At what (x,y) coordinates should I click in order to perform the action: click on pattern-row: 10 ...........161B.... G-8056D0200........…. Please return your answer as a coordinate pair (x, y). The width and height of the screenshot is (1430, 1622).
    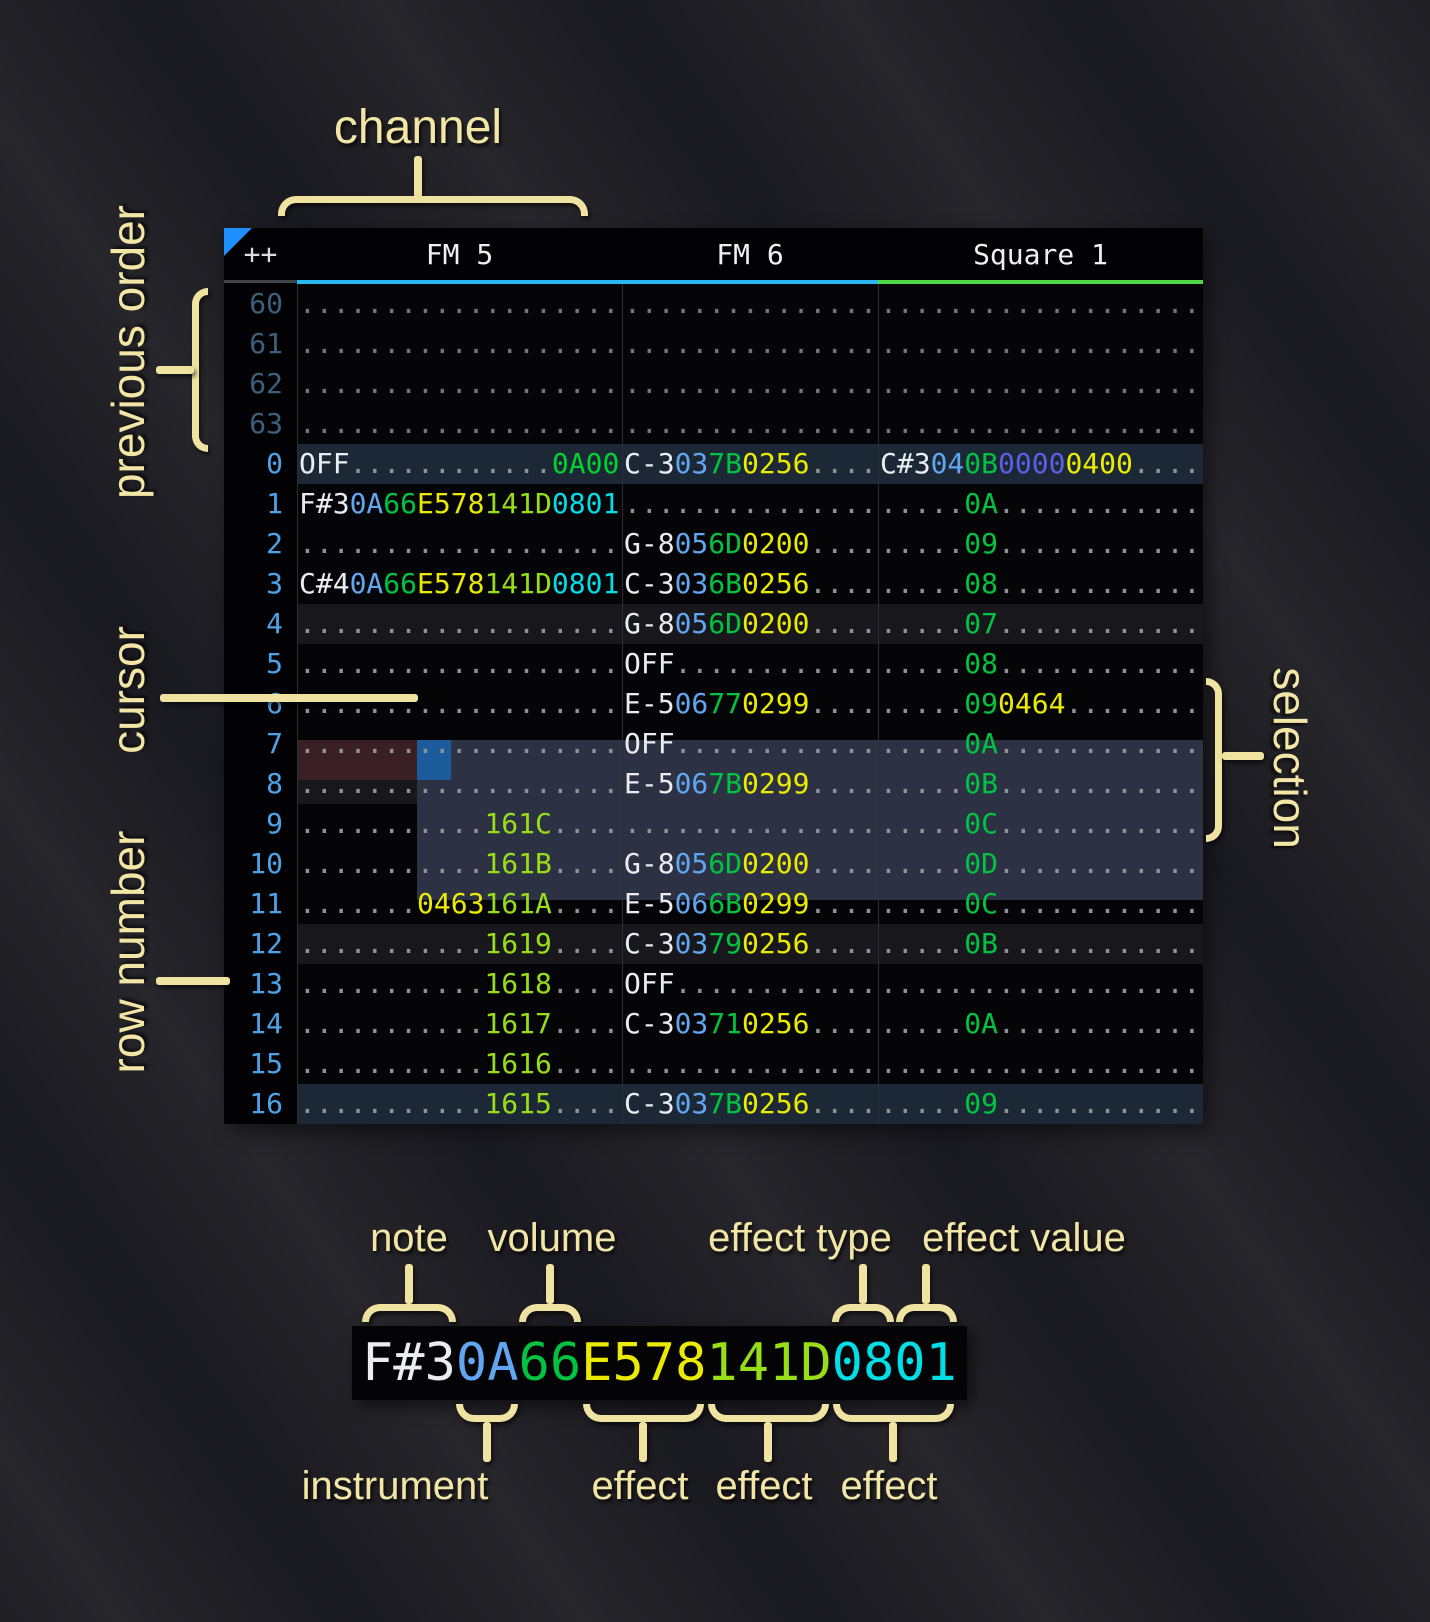
    Looking at the image, I should click on (713, 864).